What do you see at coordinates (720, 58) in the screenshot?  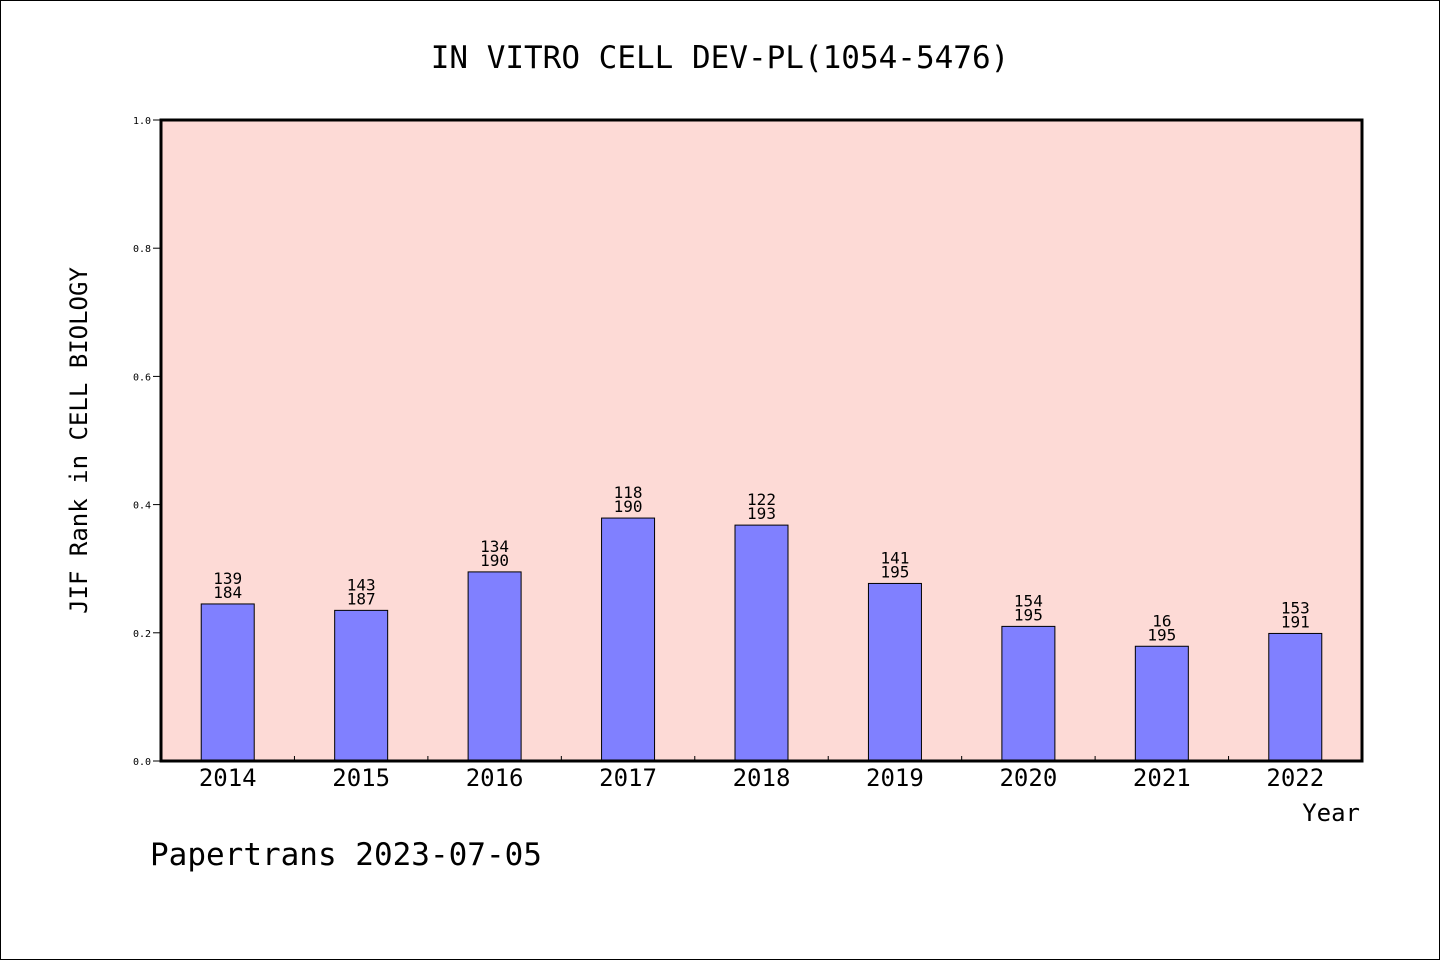 I see `chart-title: IN VITRO CELL DEV-PL(1054-5476)` at bounding box center [720, 58].